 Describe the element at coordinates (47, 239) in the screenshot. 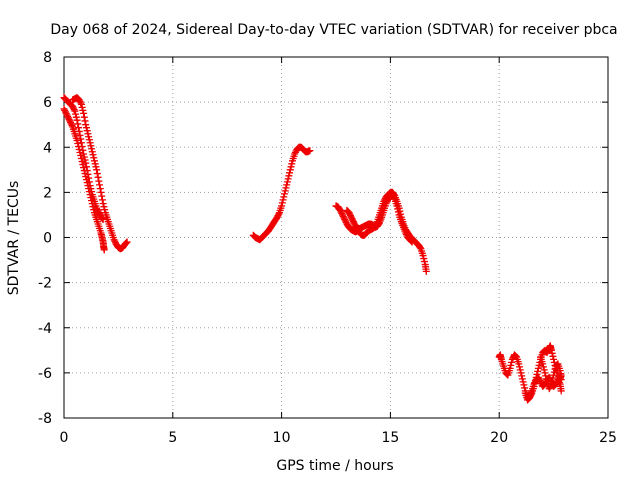

I see `y-tick-label: 0` at that location.